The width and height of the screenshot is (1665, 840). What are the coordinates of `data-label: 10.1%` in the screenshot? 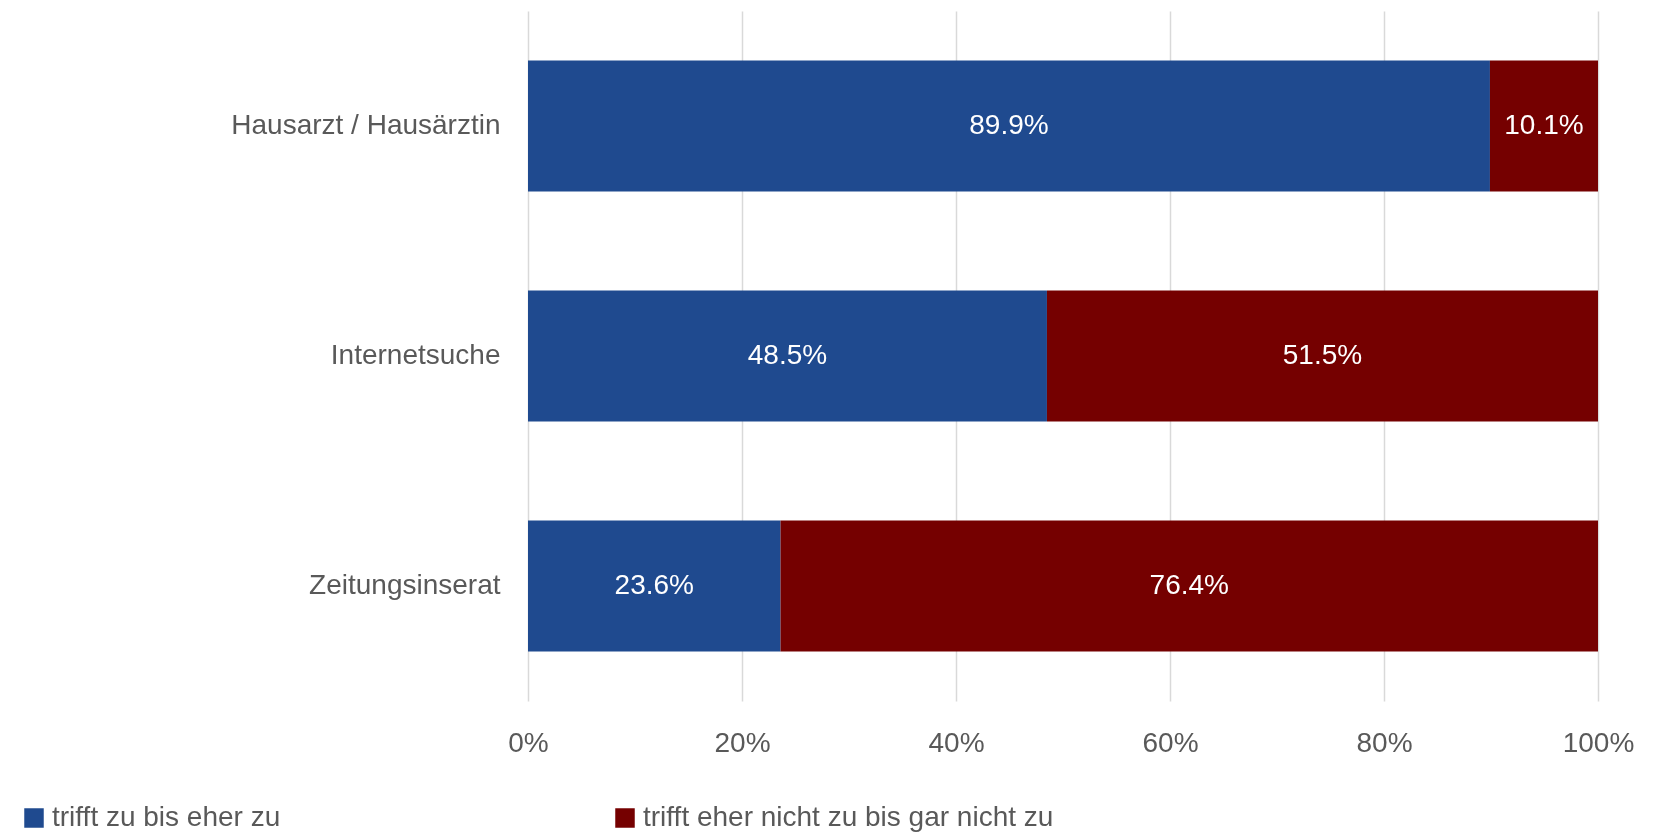 It's located at (1544, 124).